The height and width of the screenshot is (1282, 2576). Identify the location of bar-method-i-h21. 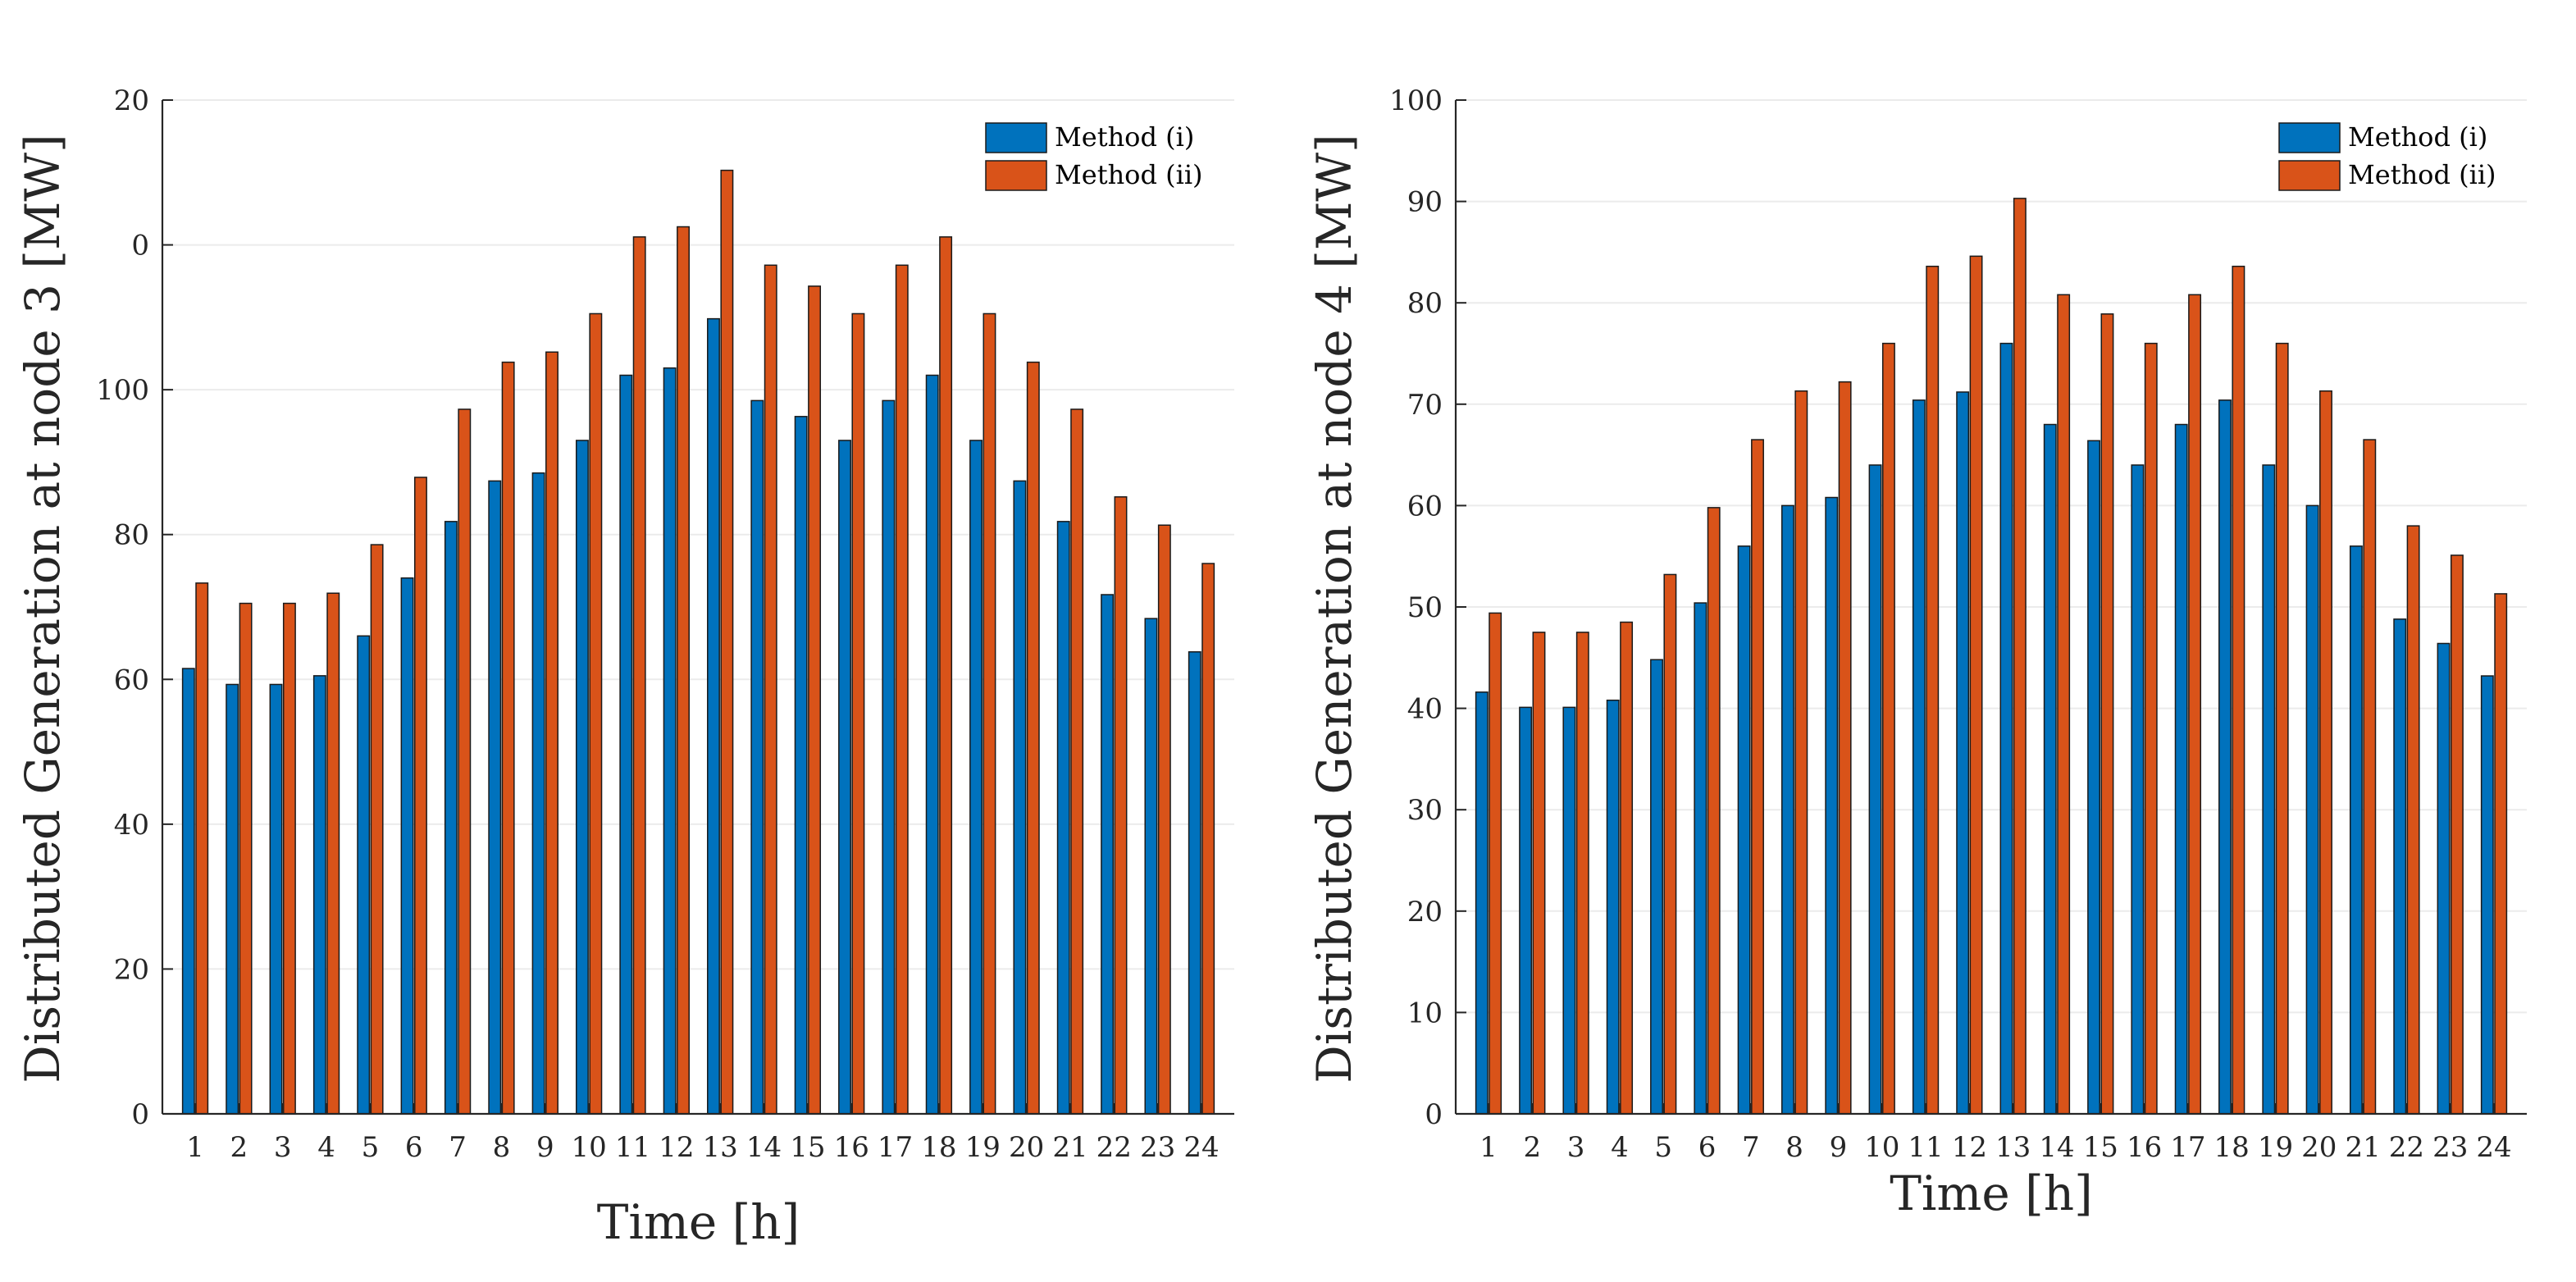
(2356, 830).